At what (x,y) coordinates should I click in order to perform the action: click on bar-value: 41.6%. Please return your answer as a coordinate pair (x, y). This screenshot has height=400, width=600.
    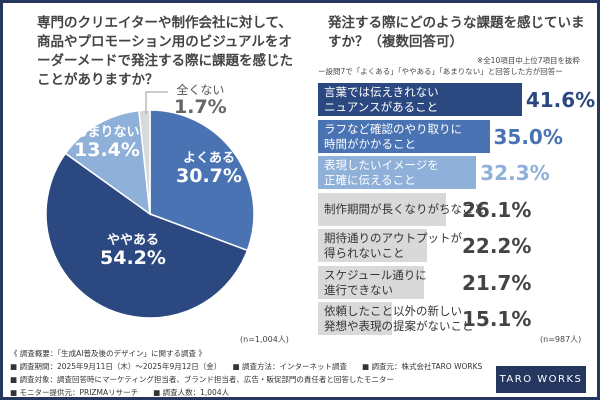
    Looking at the image, I should click on (560, 100).